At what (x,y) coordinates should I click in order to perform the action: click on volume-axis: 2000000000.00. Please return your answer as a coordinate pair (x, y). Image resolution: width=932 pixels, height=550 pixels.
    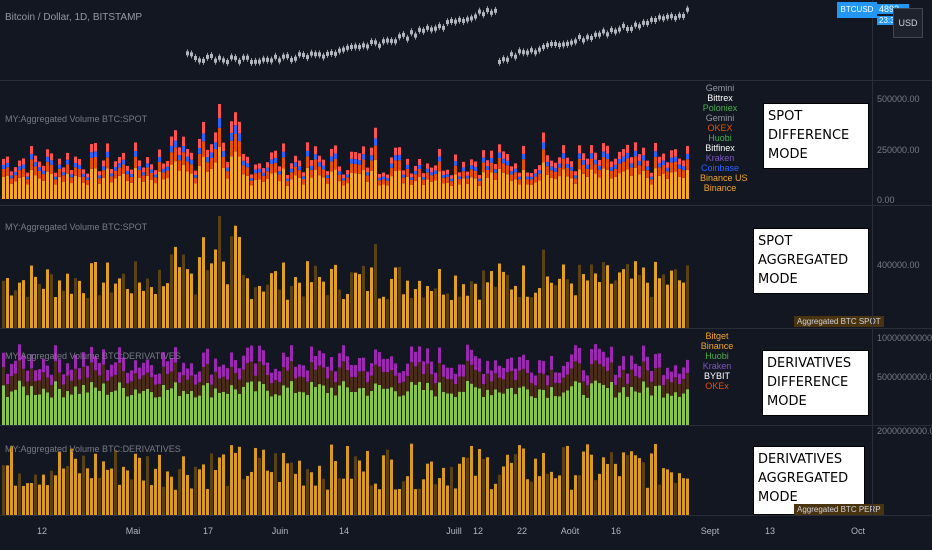
    Looking at the image, I should click on (902, 470).